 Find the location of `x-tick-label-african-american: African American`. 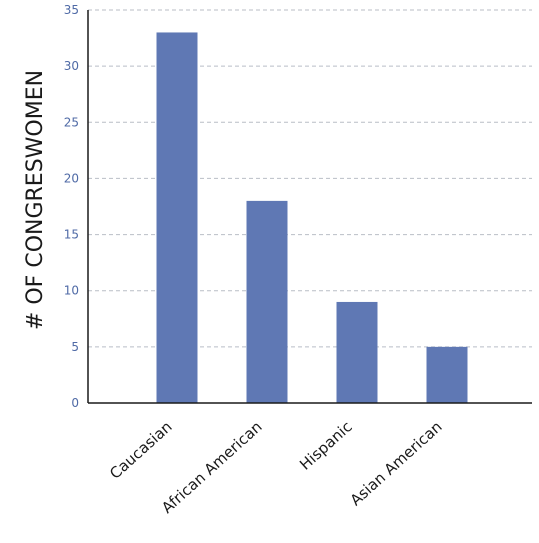

x-tick-label-african-american: African American is located at coordinates (211, 467).